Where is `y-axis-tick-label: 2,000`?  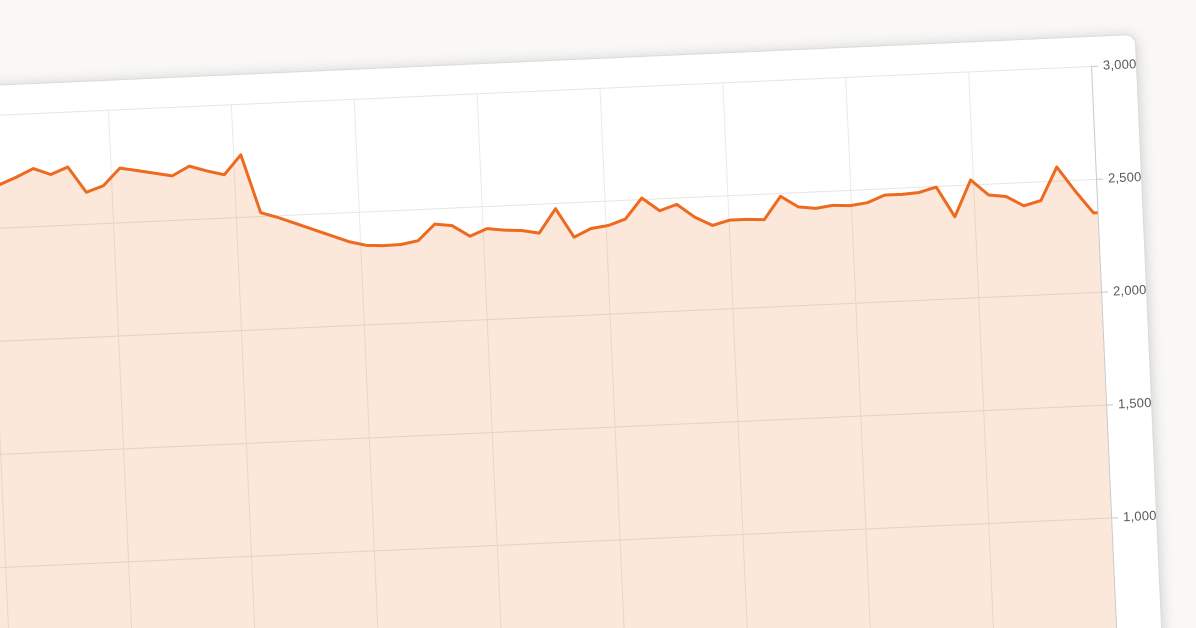
y-axis-tick-label: 2,000 is located at coordinates (1129, 290).